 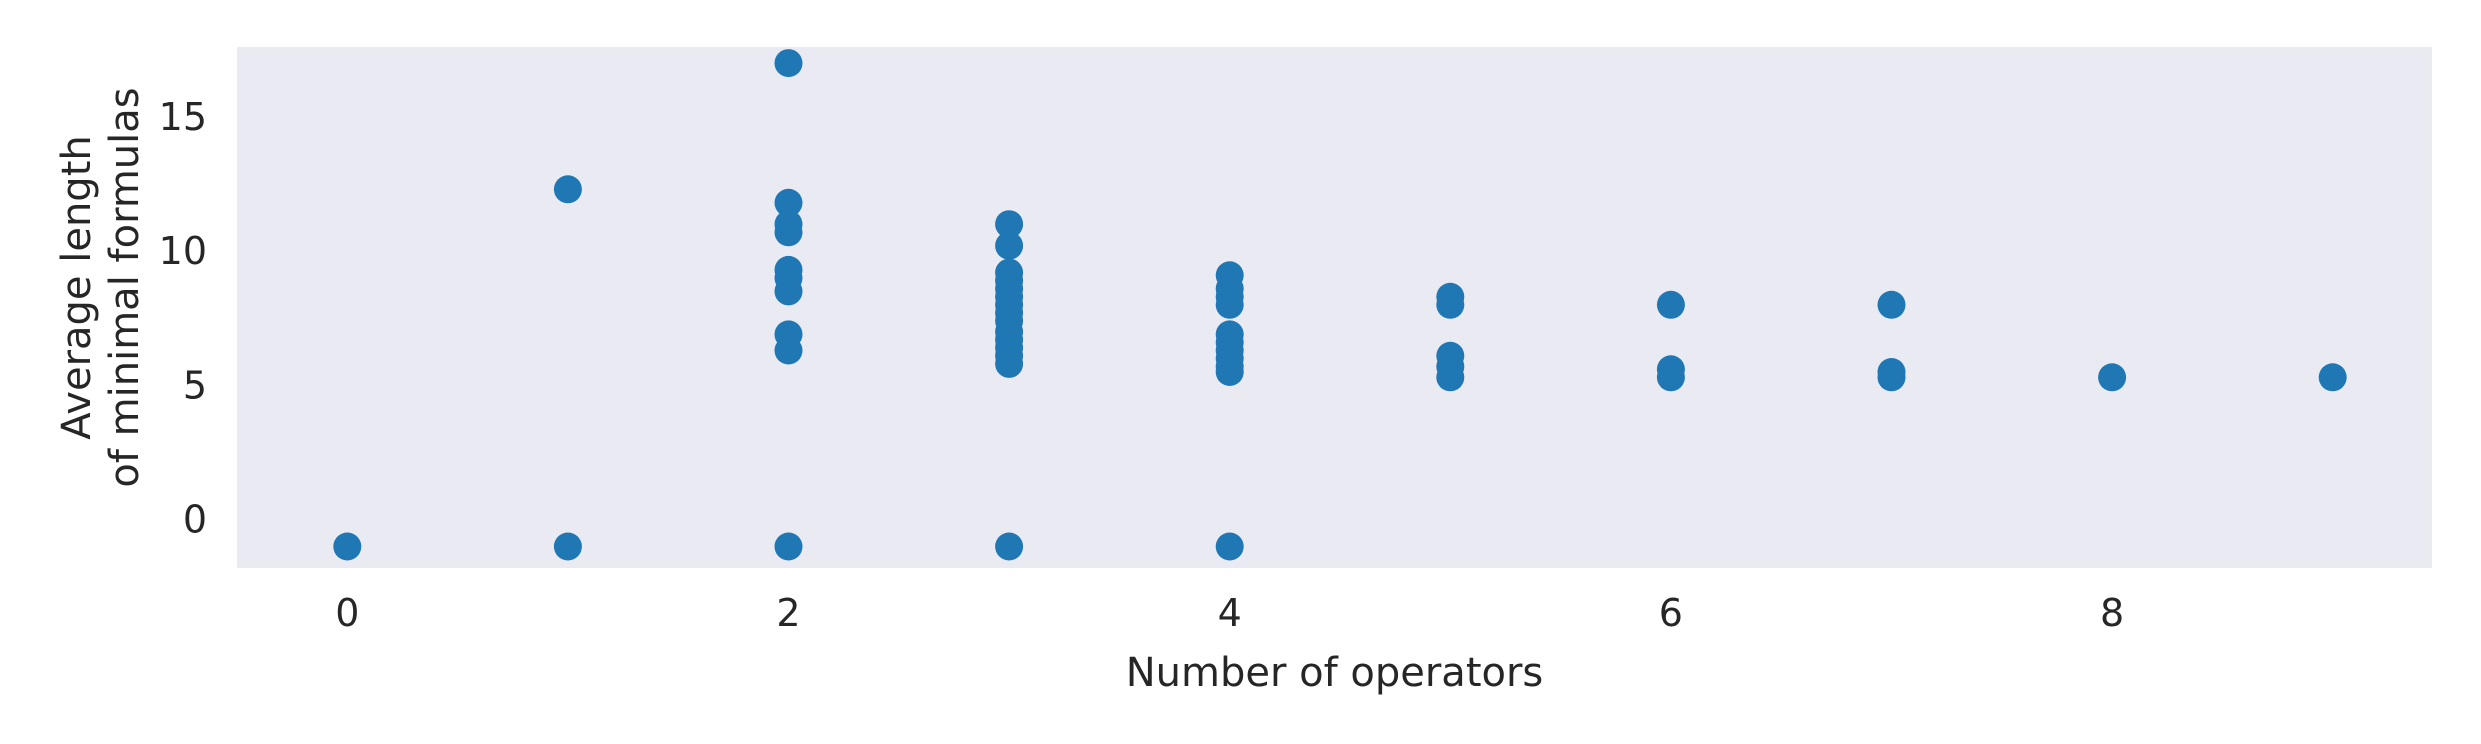 What do you see at coordinates (1335, 673) in the screenshot?
I see `x-axis-label: Number of operators` at bounding box center [1335, 673].